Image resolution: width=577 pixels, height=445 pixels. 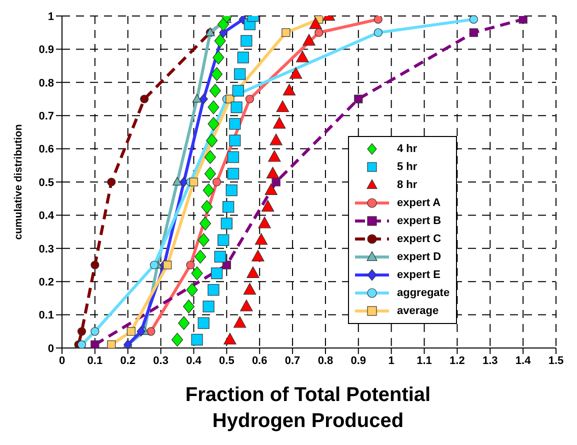 What do you see at coordinates (260, 360) in the screenshot?
I see `x-tick-label: 0.6` at bounding box center [260, 360].